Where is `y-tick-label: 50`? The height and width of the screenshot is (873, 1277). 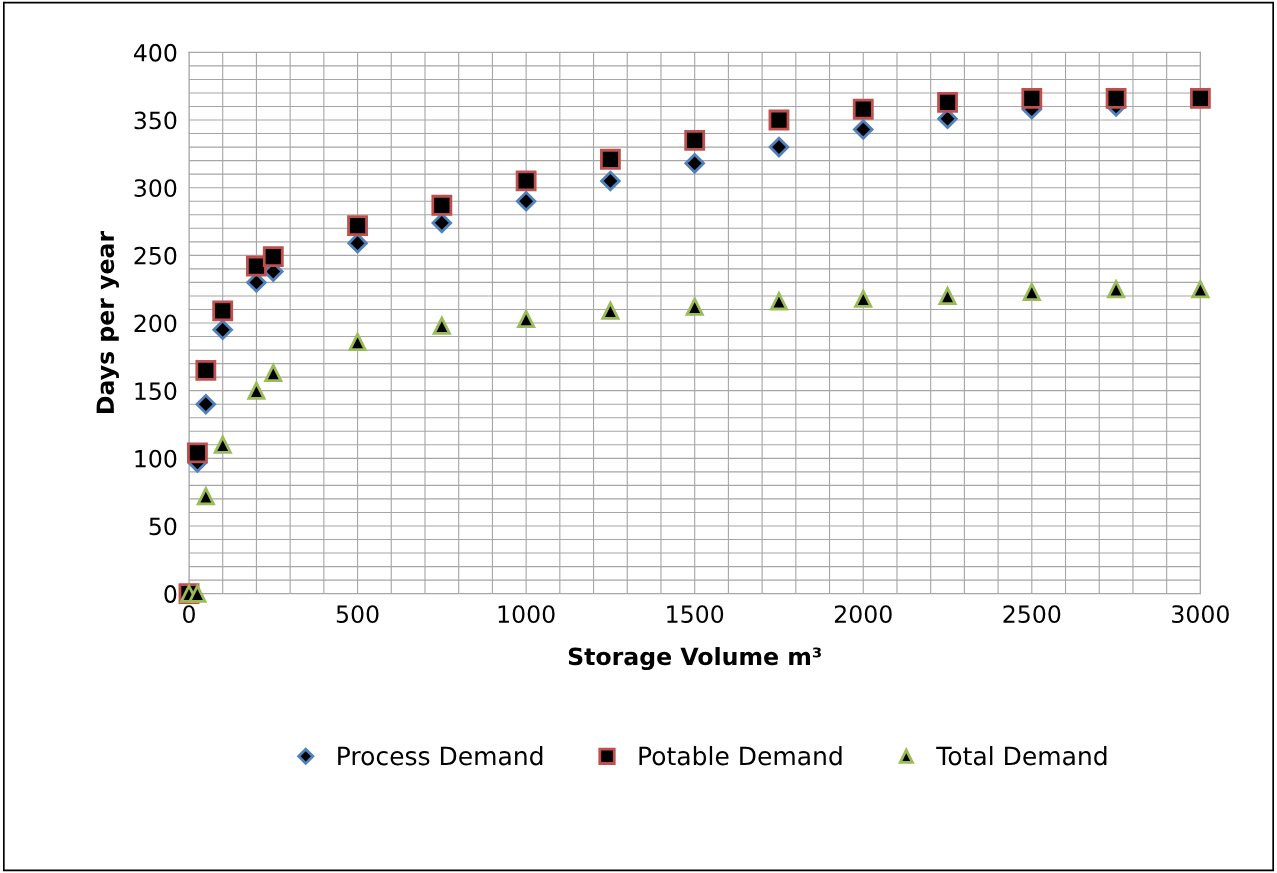
y-tick-label: 50 is located at coordinates (163, 526).